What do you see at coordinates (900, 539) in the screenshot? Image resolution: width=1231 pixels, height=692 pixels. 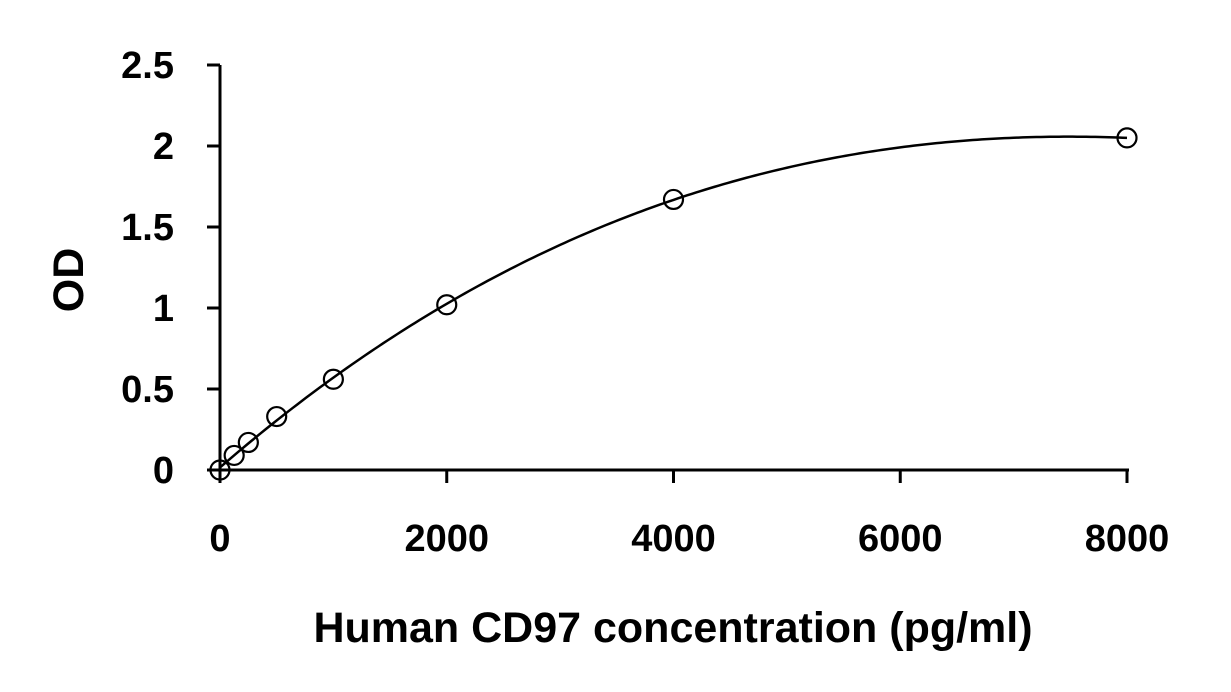 I see `x-tick-label: 6000` at bounding box center [900, 539].